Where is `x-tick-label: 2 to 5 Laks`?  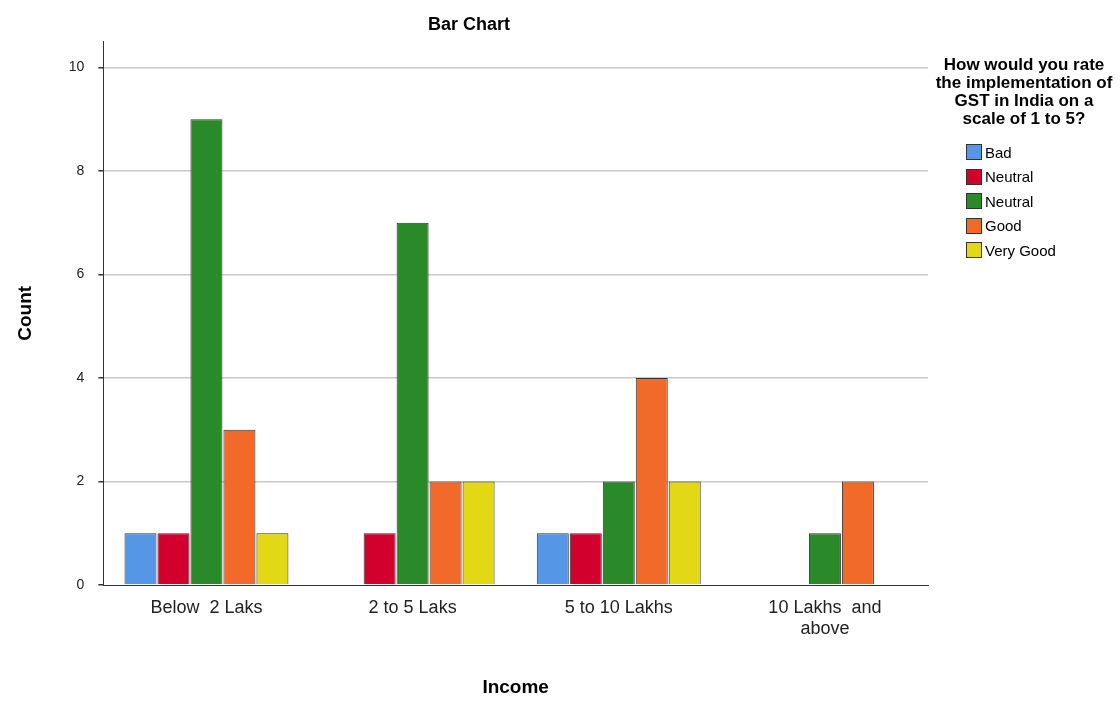 x-tick-label: 2 to 5 Laks is located at coordinates (412, 606).